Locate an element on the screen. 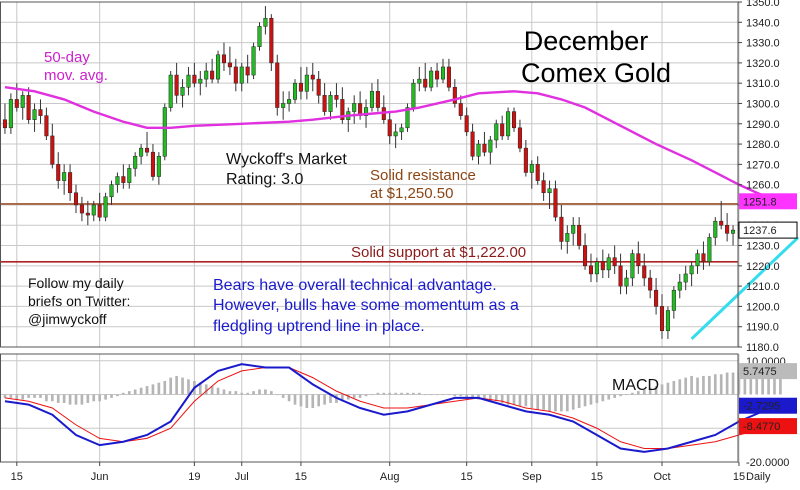 Image resolution: width=800 pixels, height=490 pixels. uptrend-line-group is located at coordinates (745, 288).